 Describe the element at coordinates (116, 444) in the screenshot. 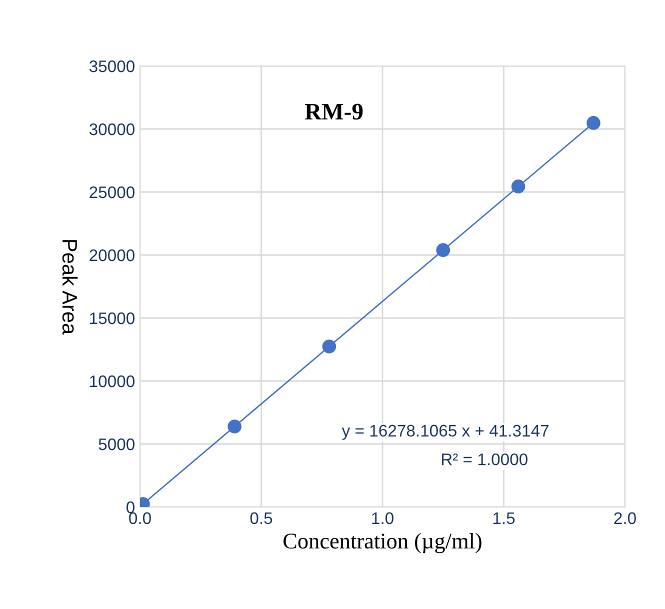

I see `y-tick-label: 5000` at that location.